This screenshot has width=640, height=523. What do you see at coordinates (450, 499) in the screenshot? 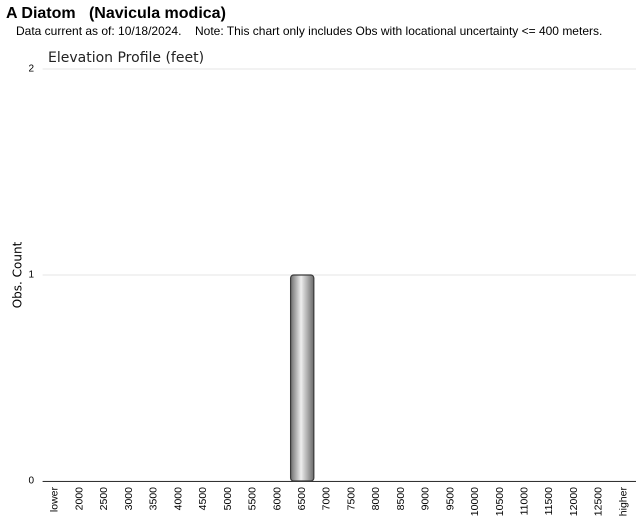
I see `x-tick-label: 9500` at bounding box center [450, 499].